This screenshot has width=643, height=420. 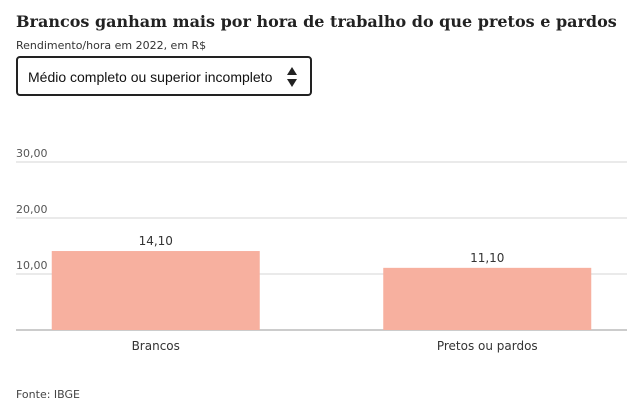 I want to click on bar-value-label: 14,10, so click(x=156, y=241).